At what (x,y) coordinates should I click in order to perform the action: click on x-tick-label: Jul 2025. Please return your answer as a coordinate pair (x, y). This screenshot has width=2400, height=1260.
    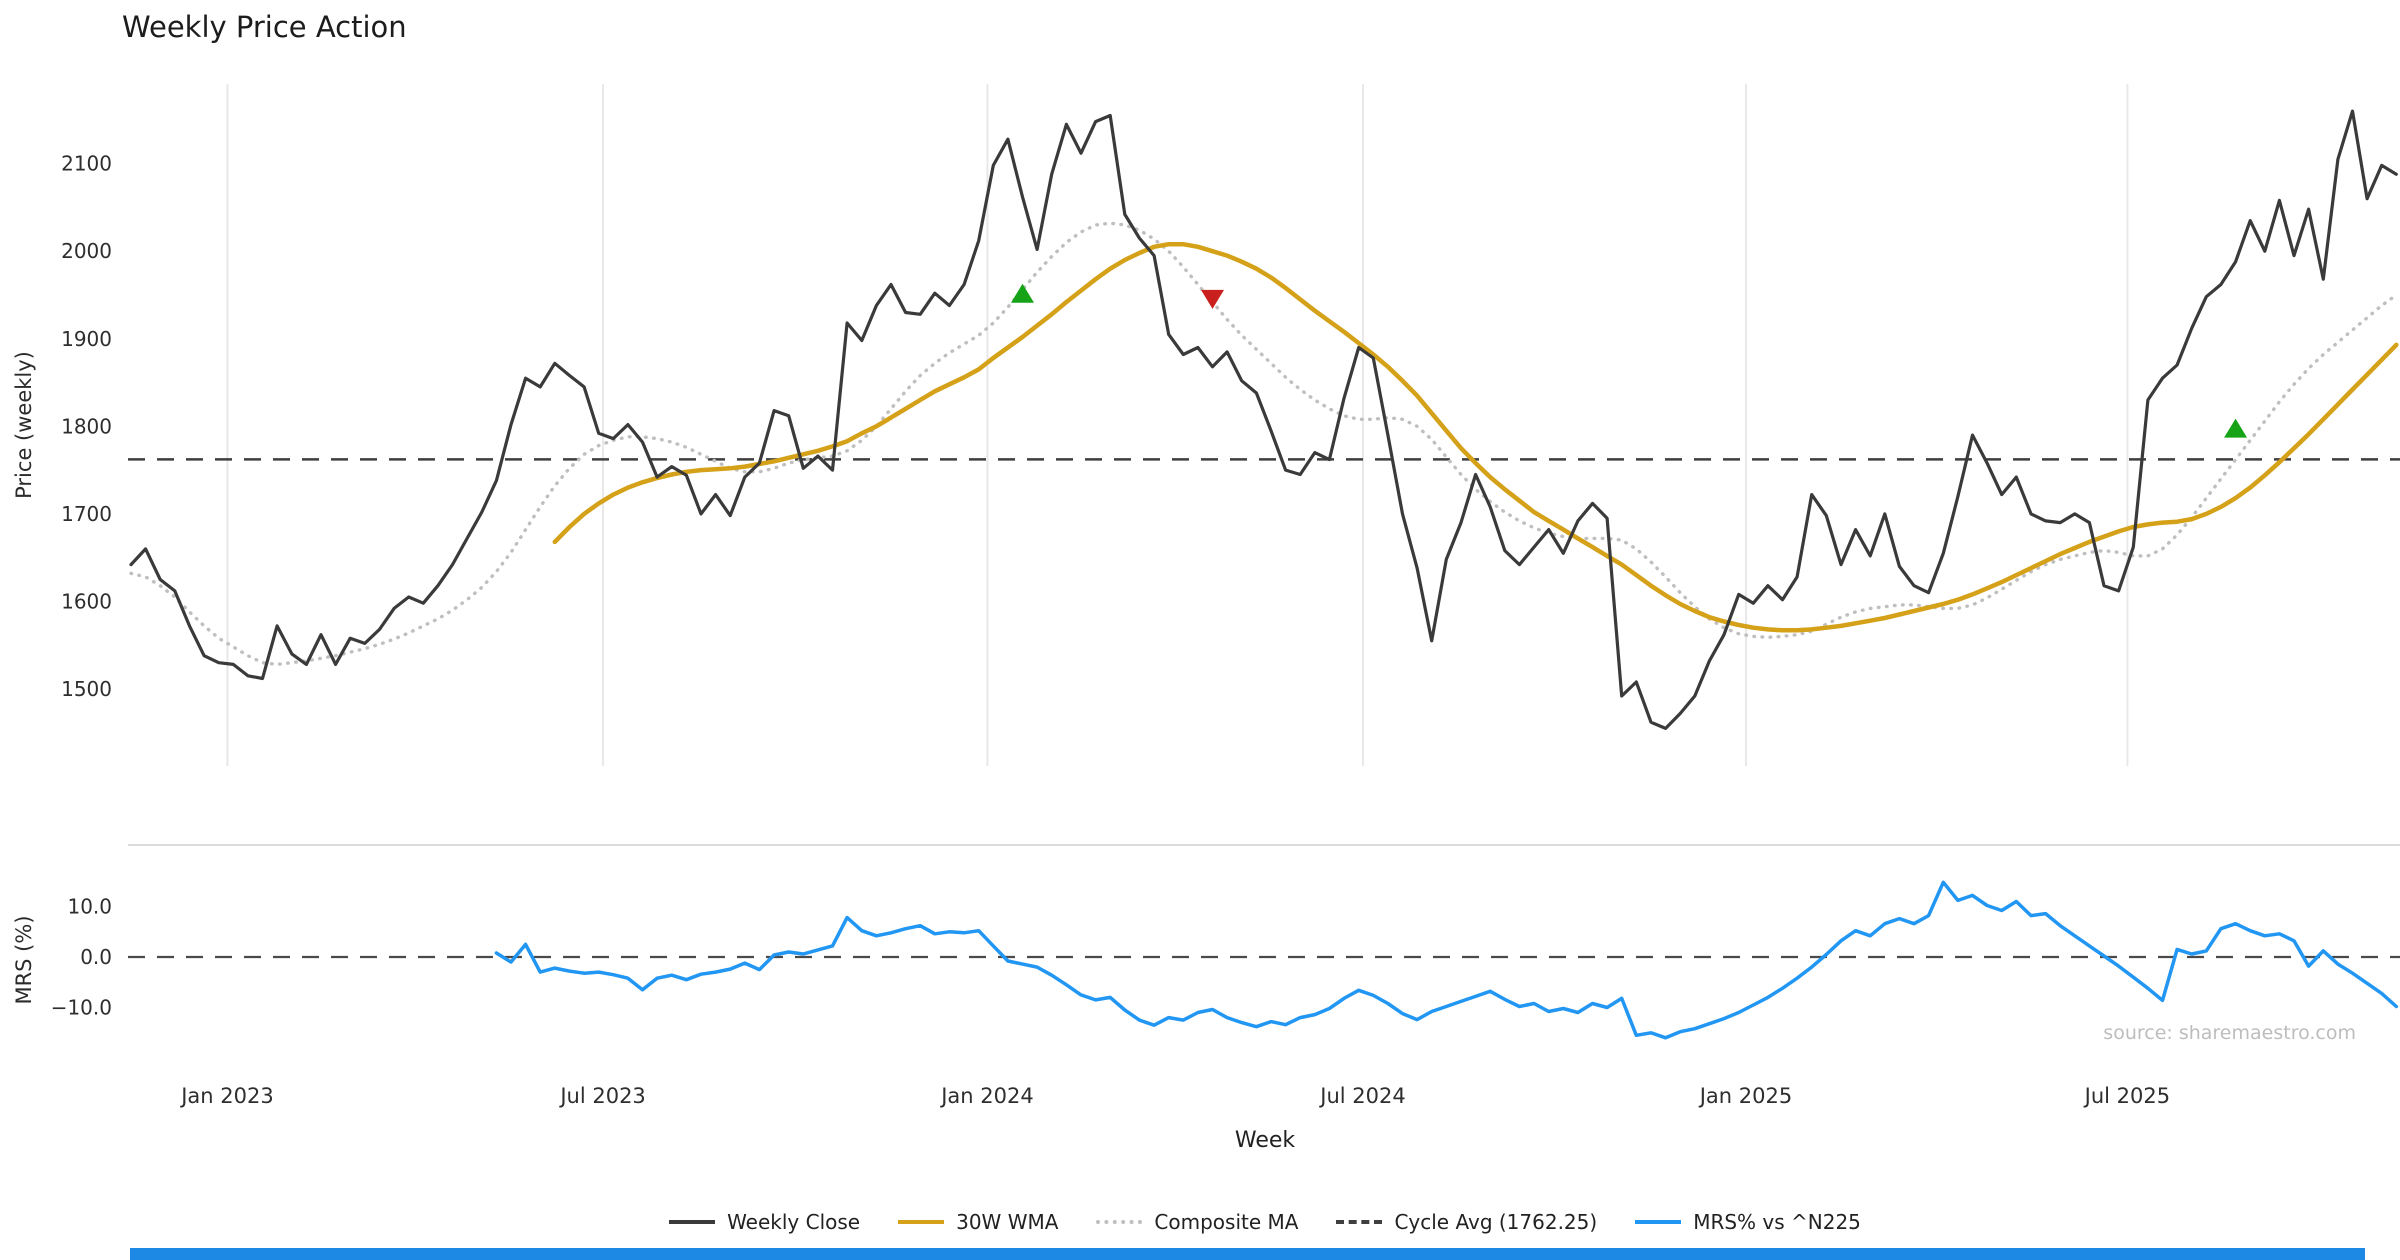
    Looking at the image, I should click on (2126, 1096).